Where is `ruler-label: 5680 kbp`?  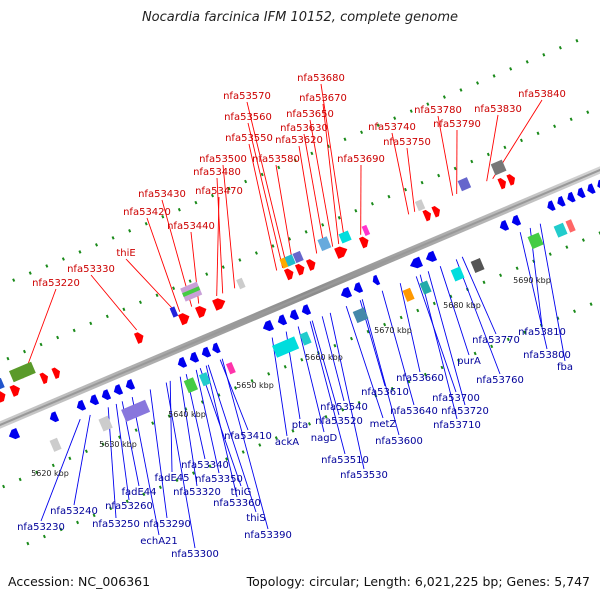
ruler-label: 5680 kbp is located at coordinates (462, 305).